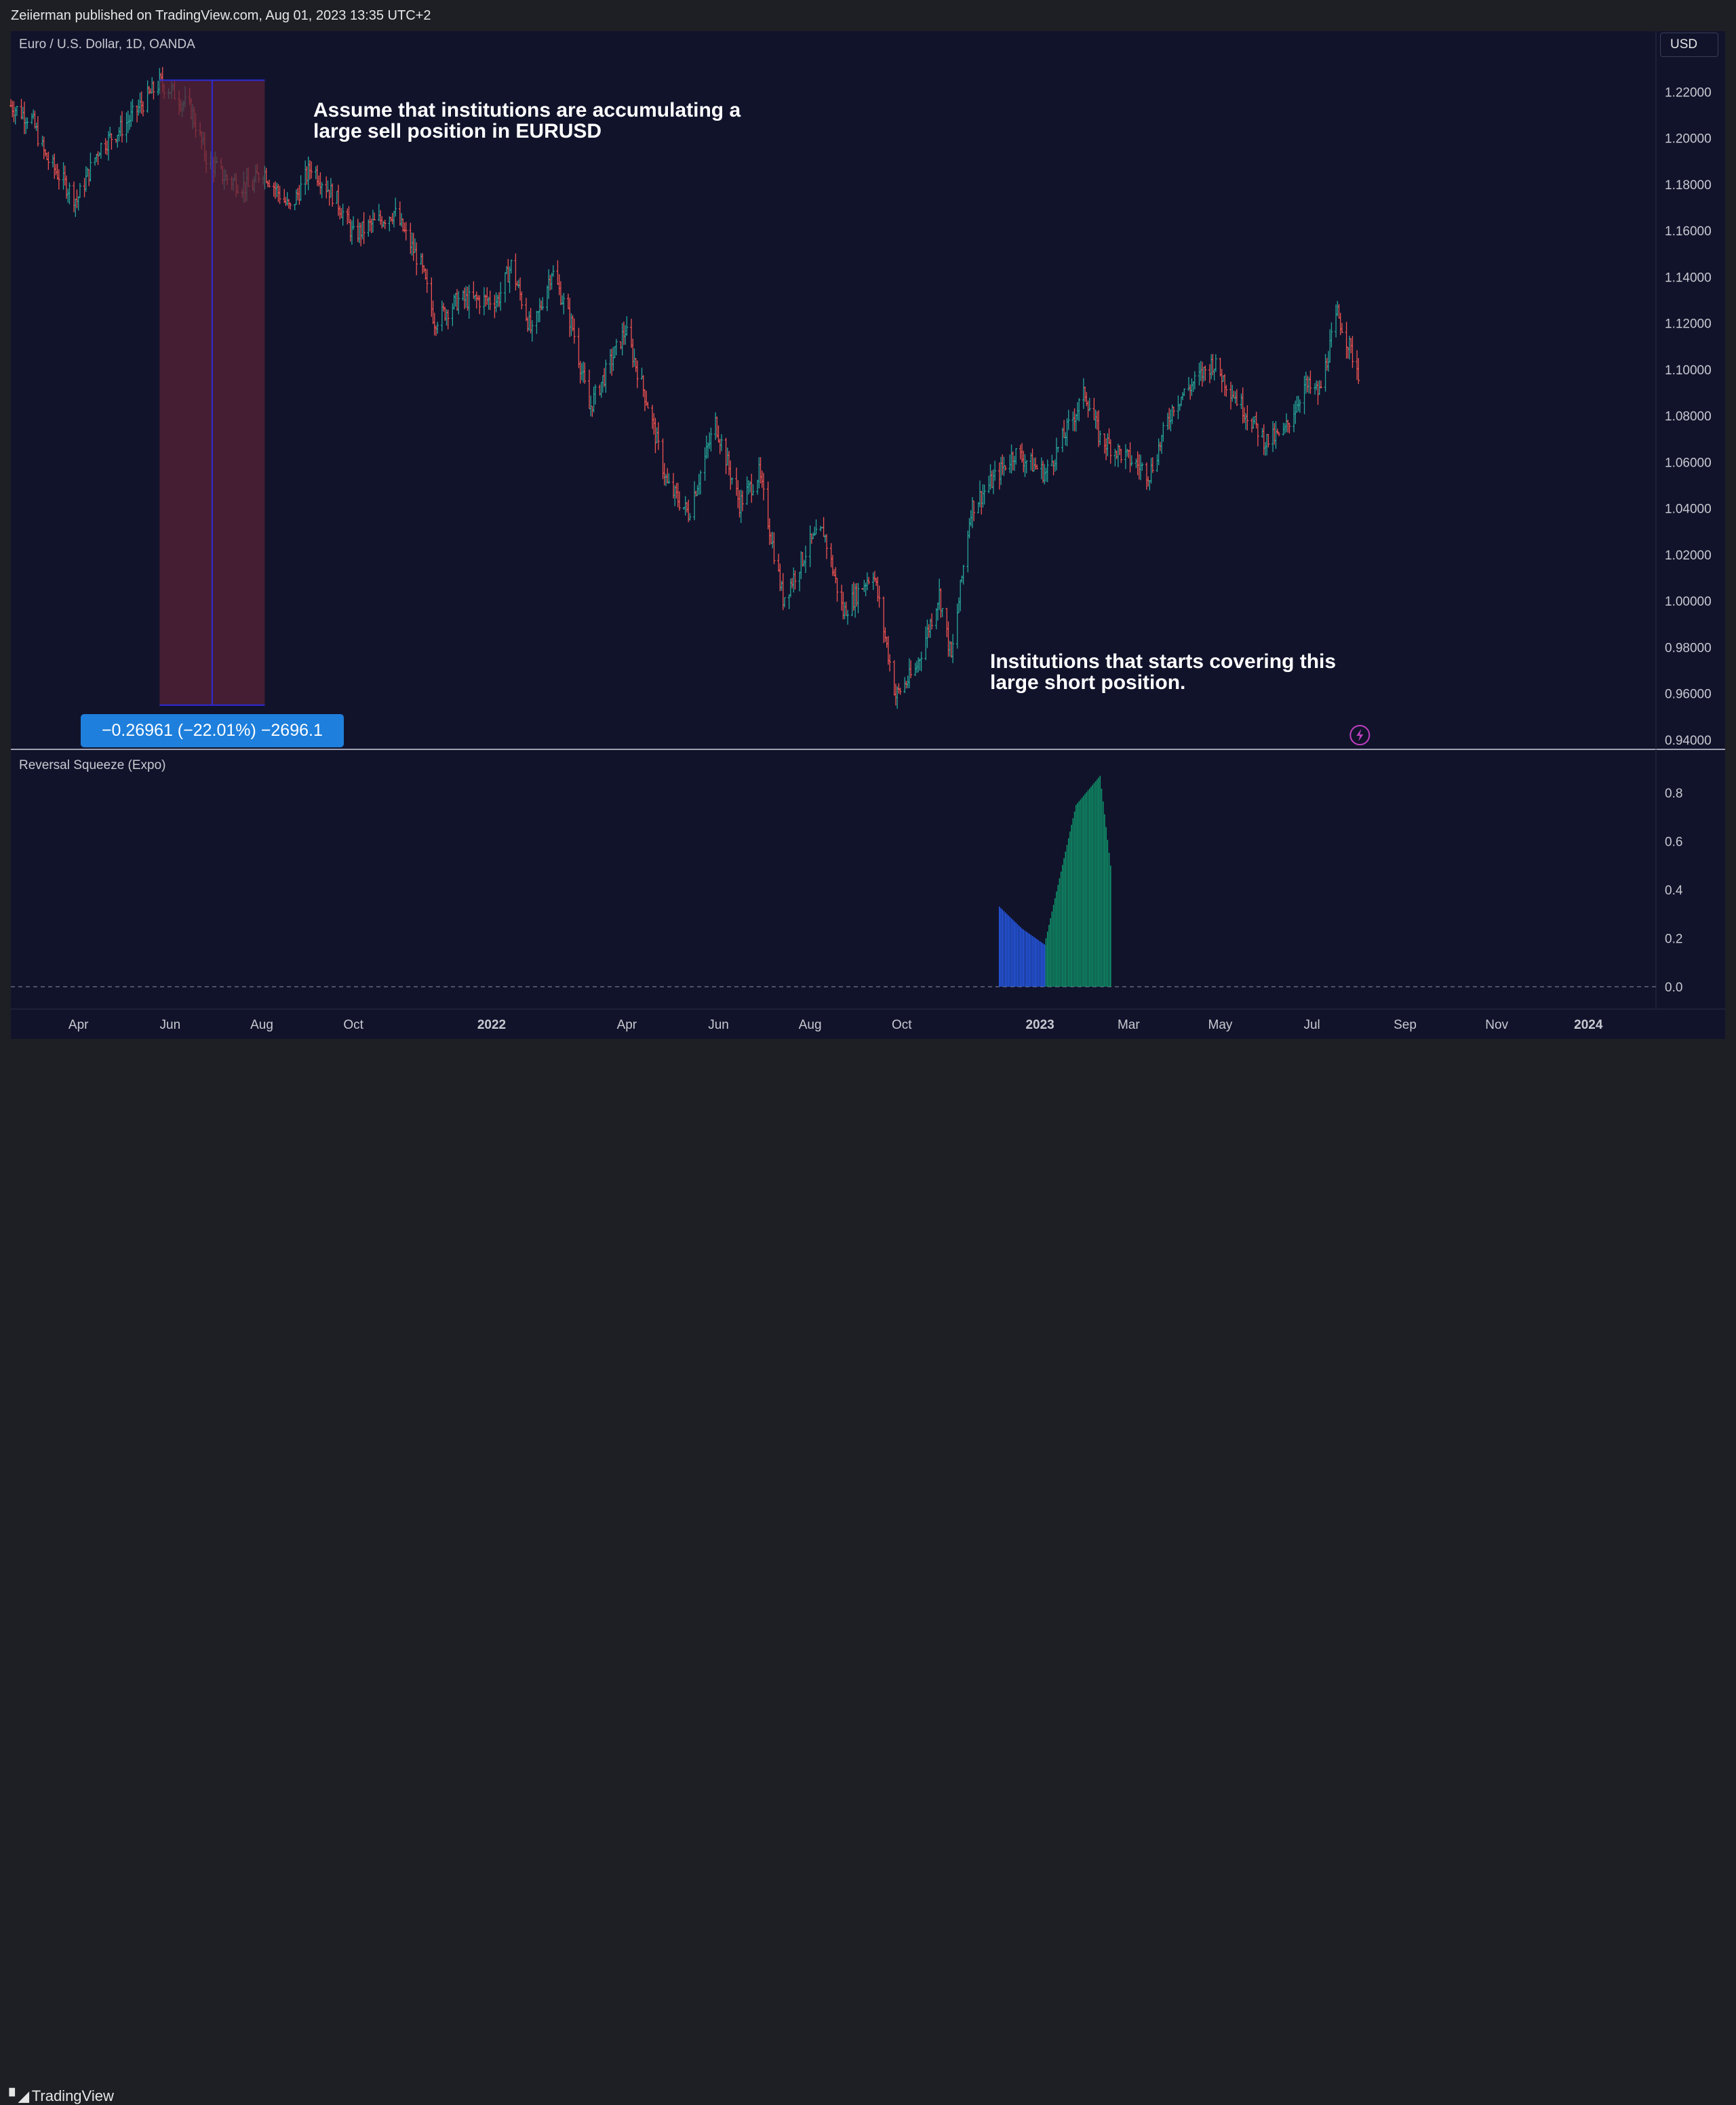 This screenshot has width=1736, height=2105. Describe the element at coordinates (107, 45) in the screenshot. I see `symbol-title: Euro / U.S. Dollar, 1D, OANDA` at that location.